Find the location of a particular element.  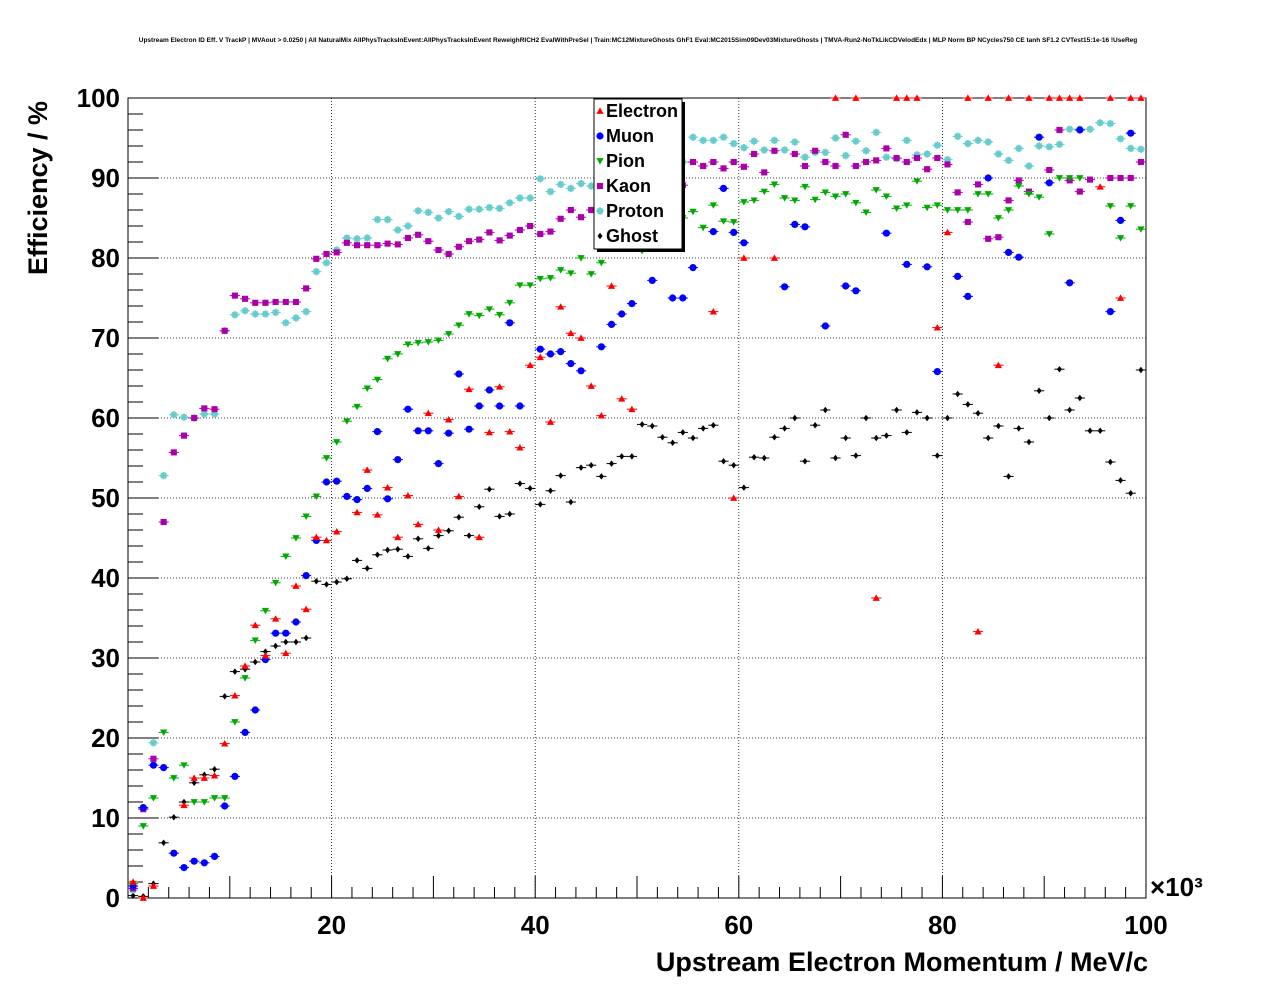

legend-box is located at coordinates (638, 174).